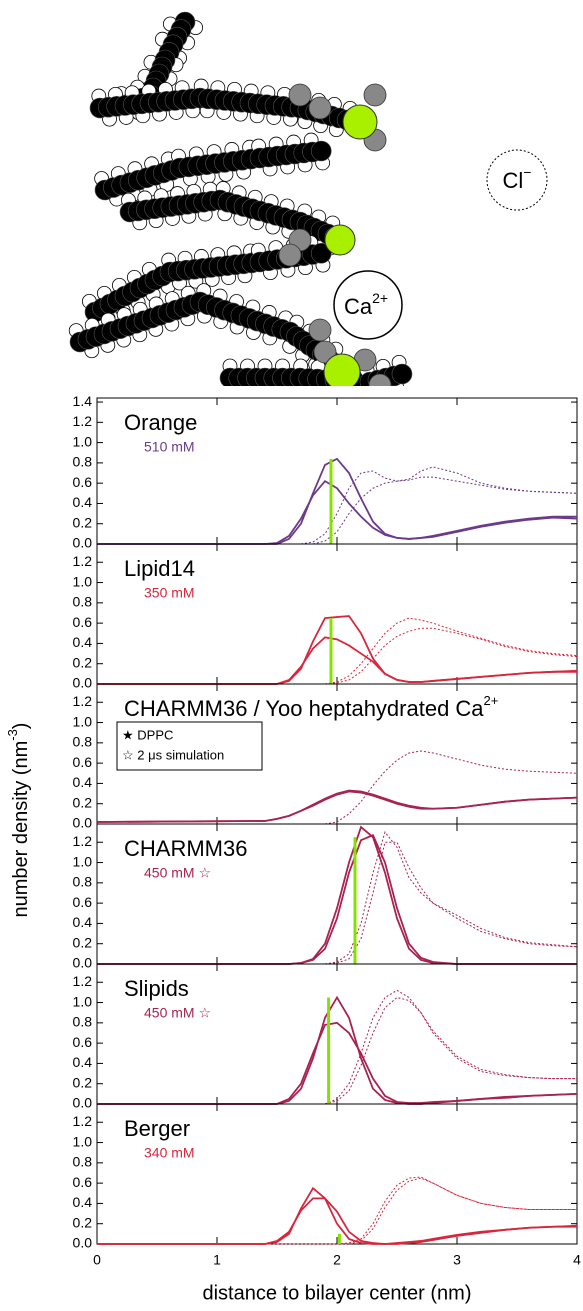  Describe the element at coordinates (21, 829) in the screenshot. I see `label-text: number density (nm` at that location.